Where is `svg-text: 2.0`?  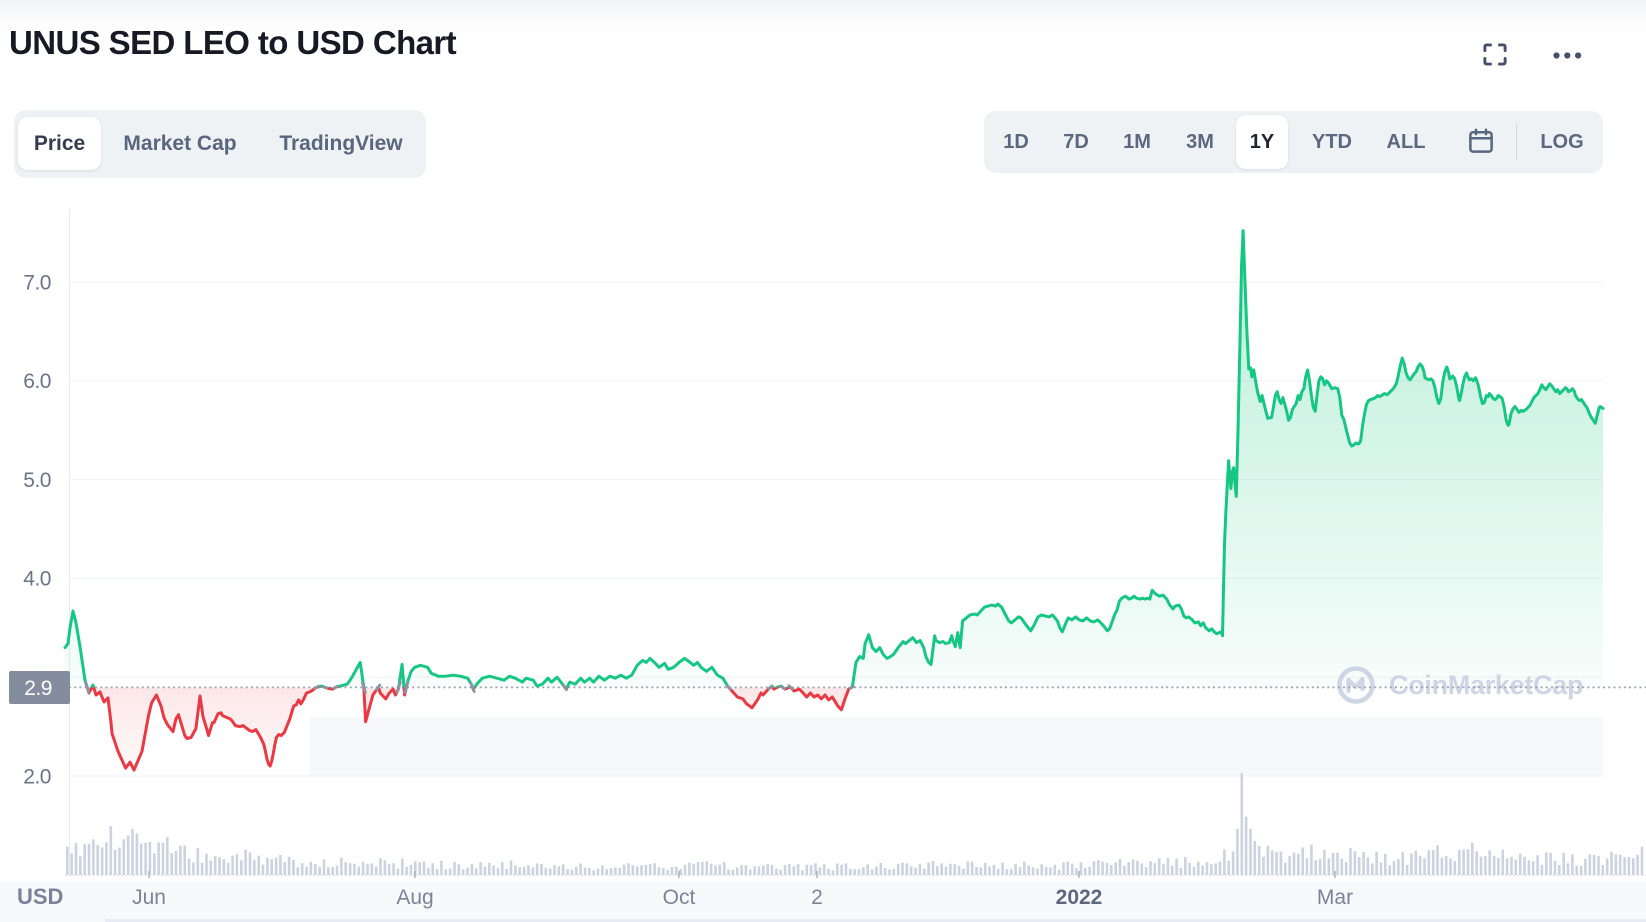
svg-text: 2.0 is located at coordinates (37, 776).